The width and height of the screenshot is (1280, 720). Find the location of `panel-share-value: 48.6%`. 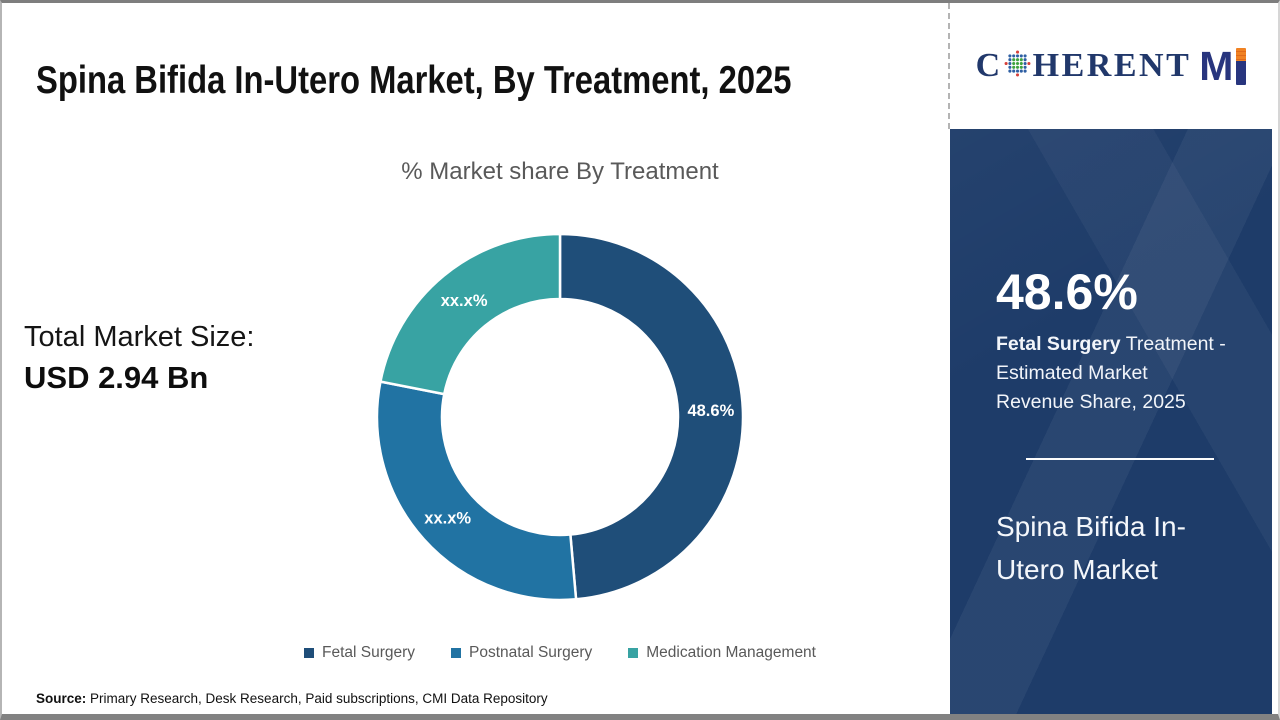

panel-share-value: 48.6% is located at coordinates (1067, 292).